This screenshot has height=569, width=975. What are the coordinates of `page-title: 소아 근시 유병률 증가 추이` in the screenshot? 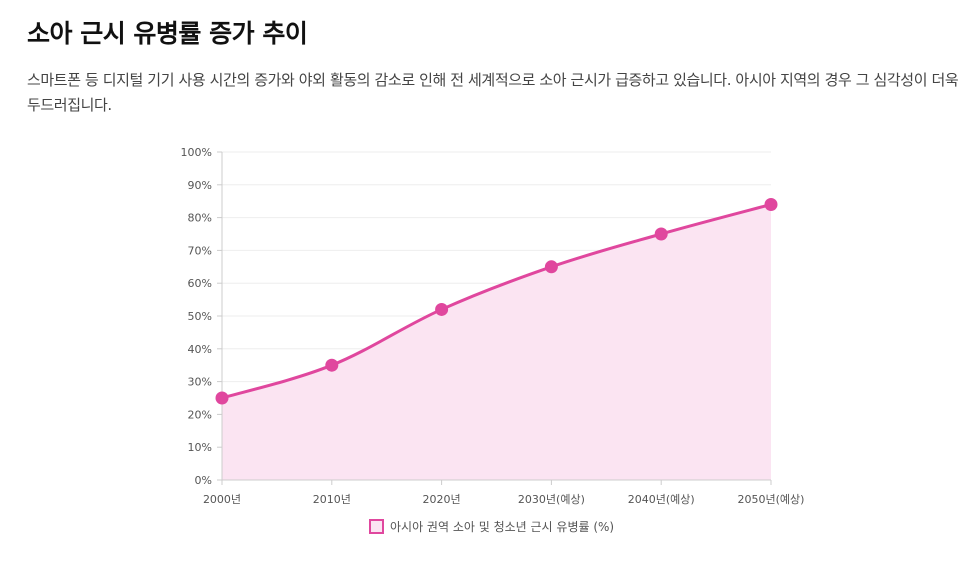 It's located at (167, 33).